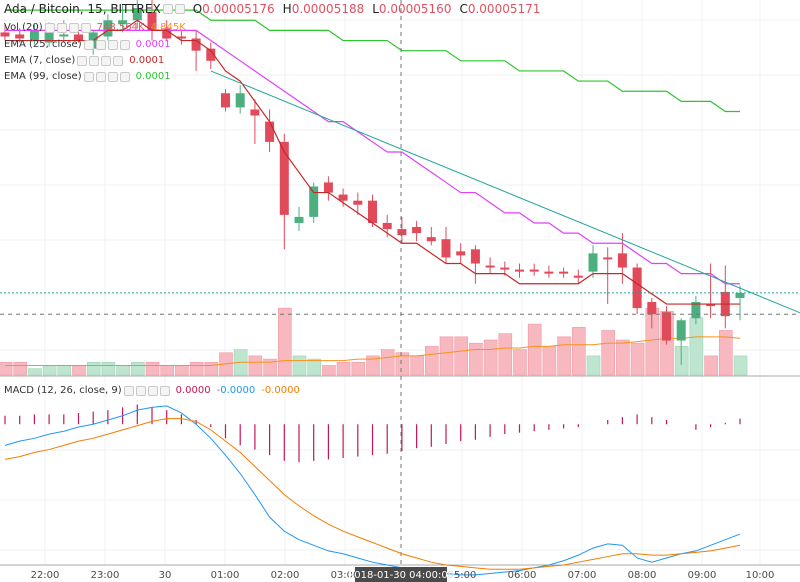 The height and width of the screenshot is (582, 800). I want to click on collapse-icon, so click(167, 9).